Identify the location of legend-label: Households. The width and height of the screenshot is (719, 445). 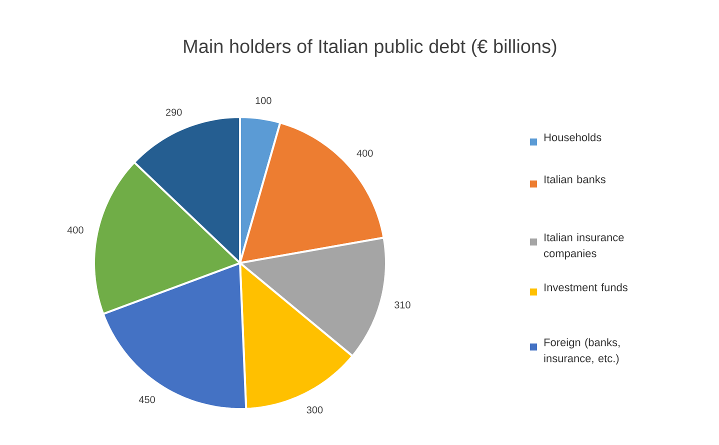
(573, 137).